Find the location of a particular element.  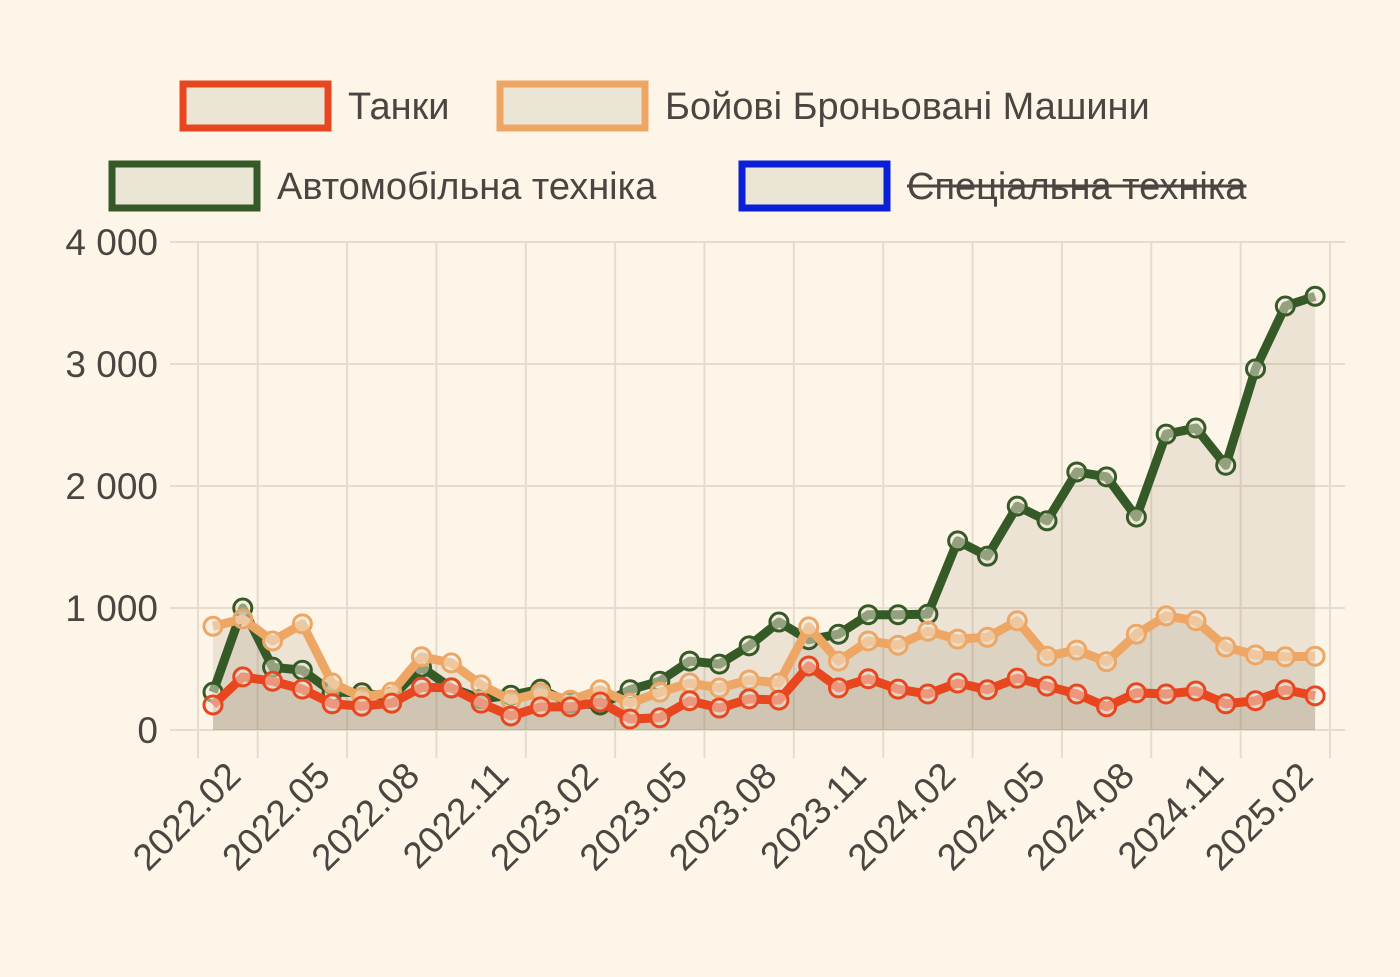

legend-label: Бойові Броньовані Машини is located at coordinates (907, 107).